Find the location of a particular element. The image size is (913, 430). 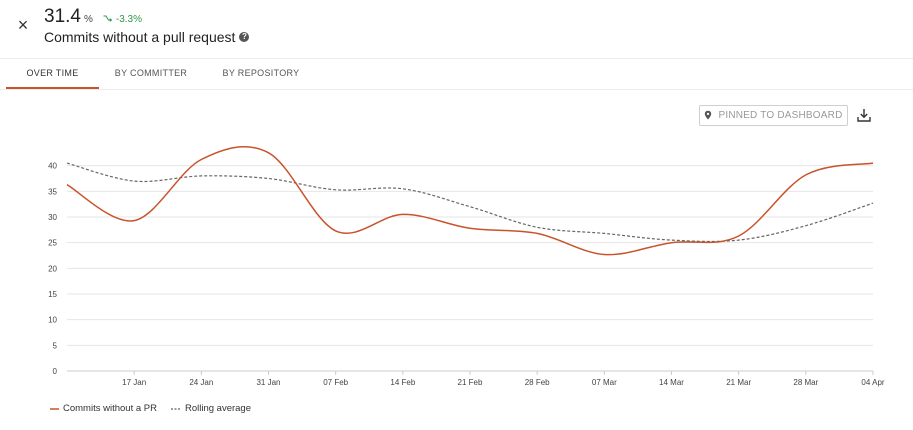

pinned-label: PINNED TO DASHBOARD is located at coordinates (780, 115).